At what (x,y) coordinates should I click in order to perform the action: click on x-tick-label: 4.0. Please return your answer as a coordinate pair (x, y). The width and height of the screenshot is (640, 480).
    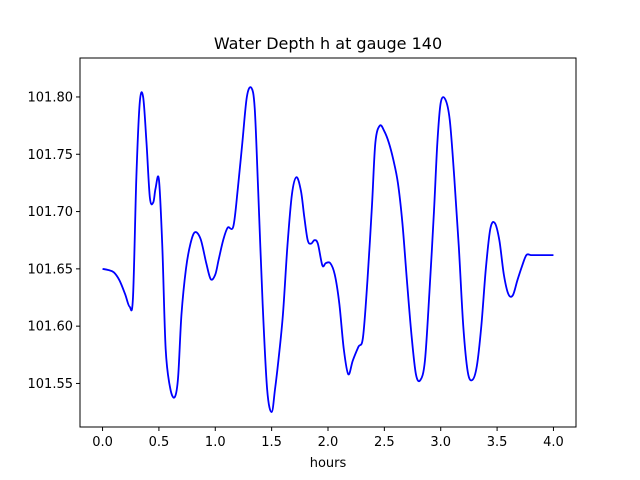
    Looking at the image, I should click on (553, 442).